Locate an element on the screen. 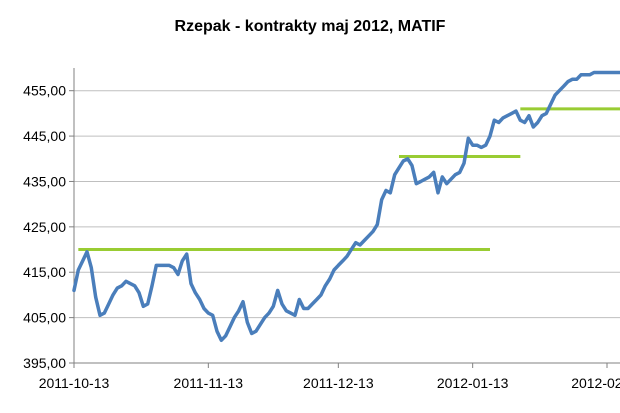 Image resolution: width=620 pixels, height=413 pixels. x-tick-label: 2011-12-13 is located at coordinates (338, 383).